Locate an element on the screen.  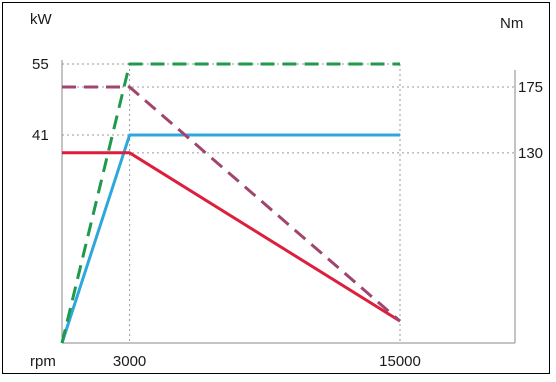
y-left-axis-title: kW is located at coordinates (41, 19).